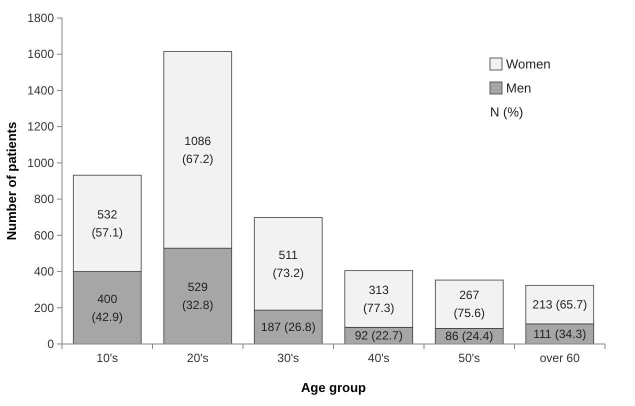 The image size is (635, 406). Describe the element at coordinates (44, 235) in the screenshot. I see `y-tick-label: 600` at that location.